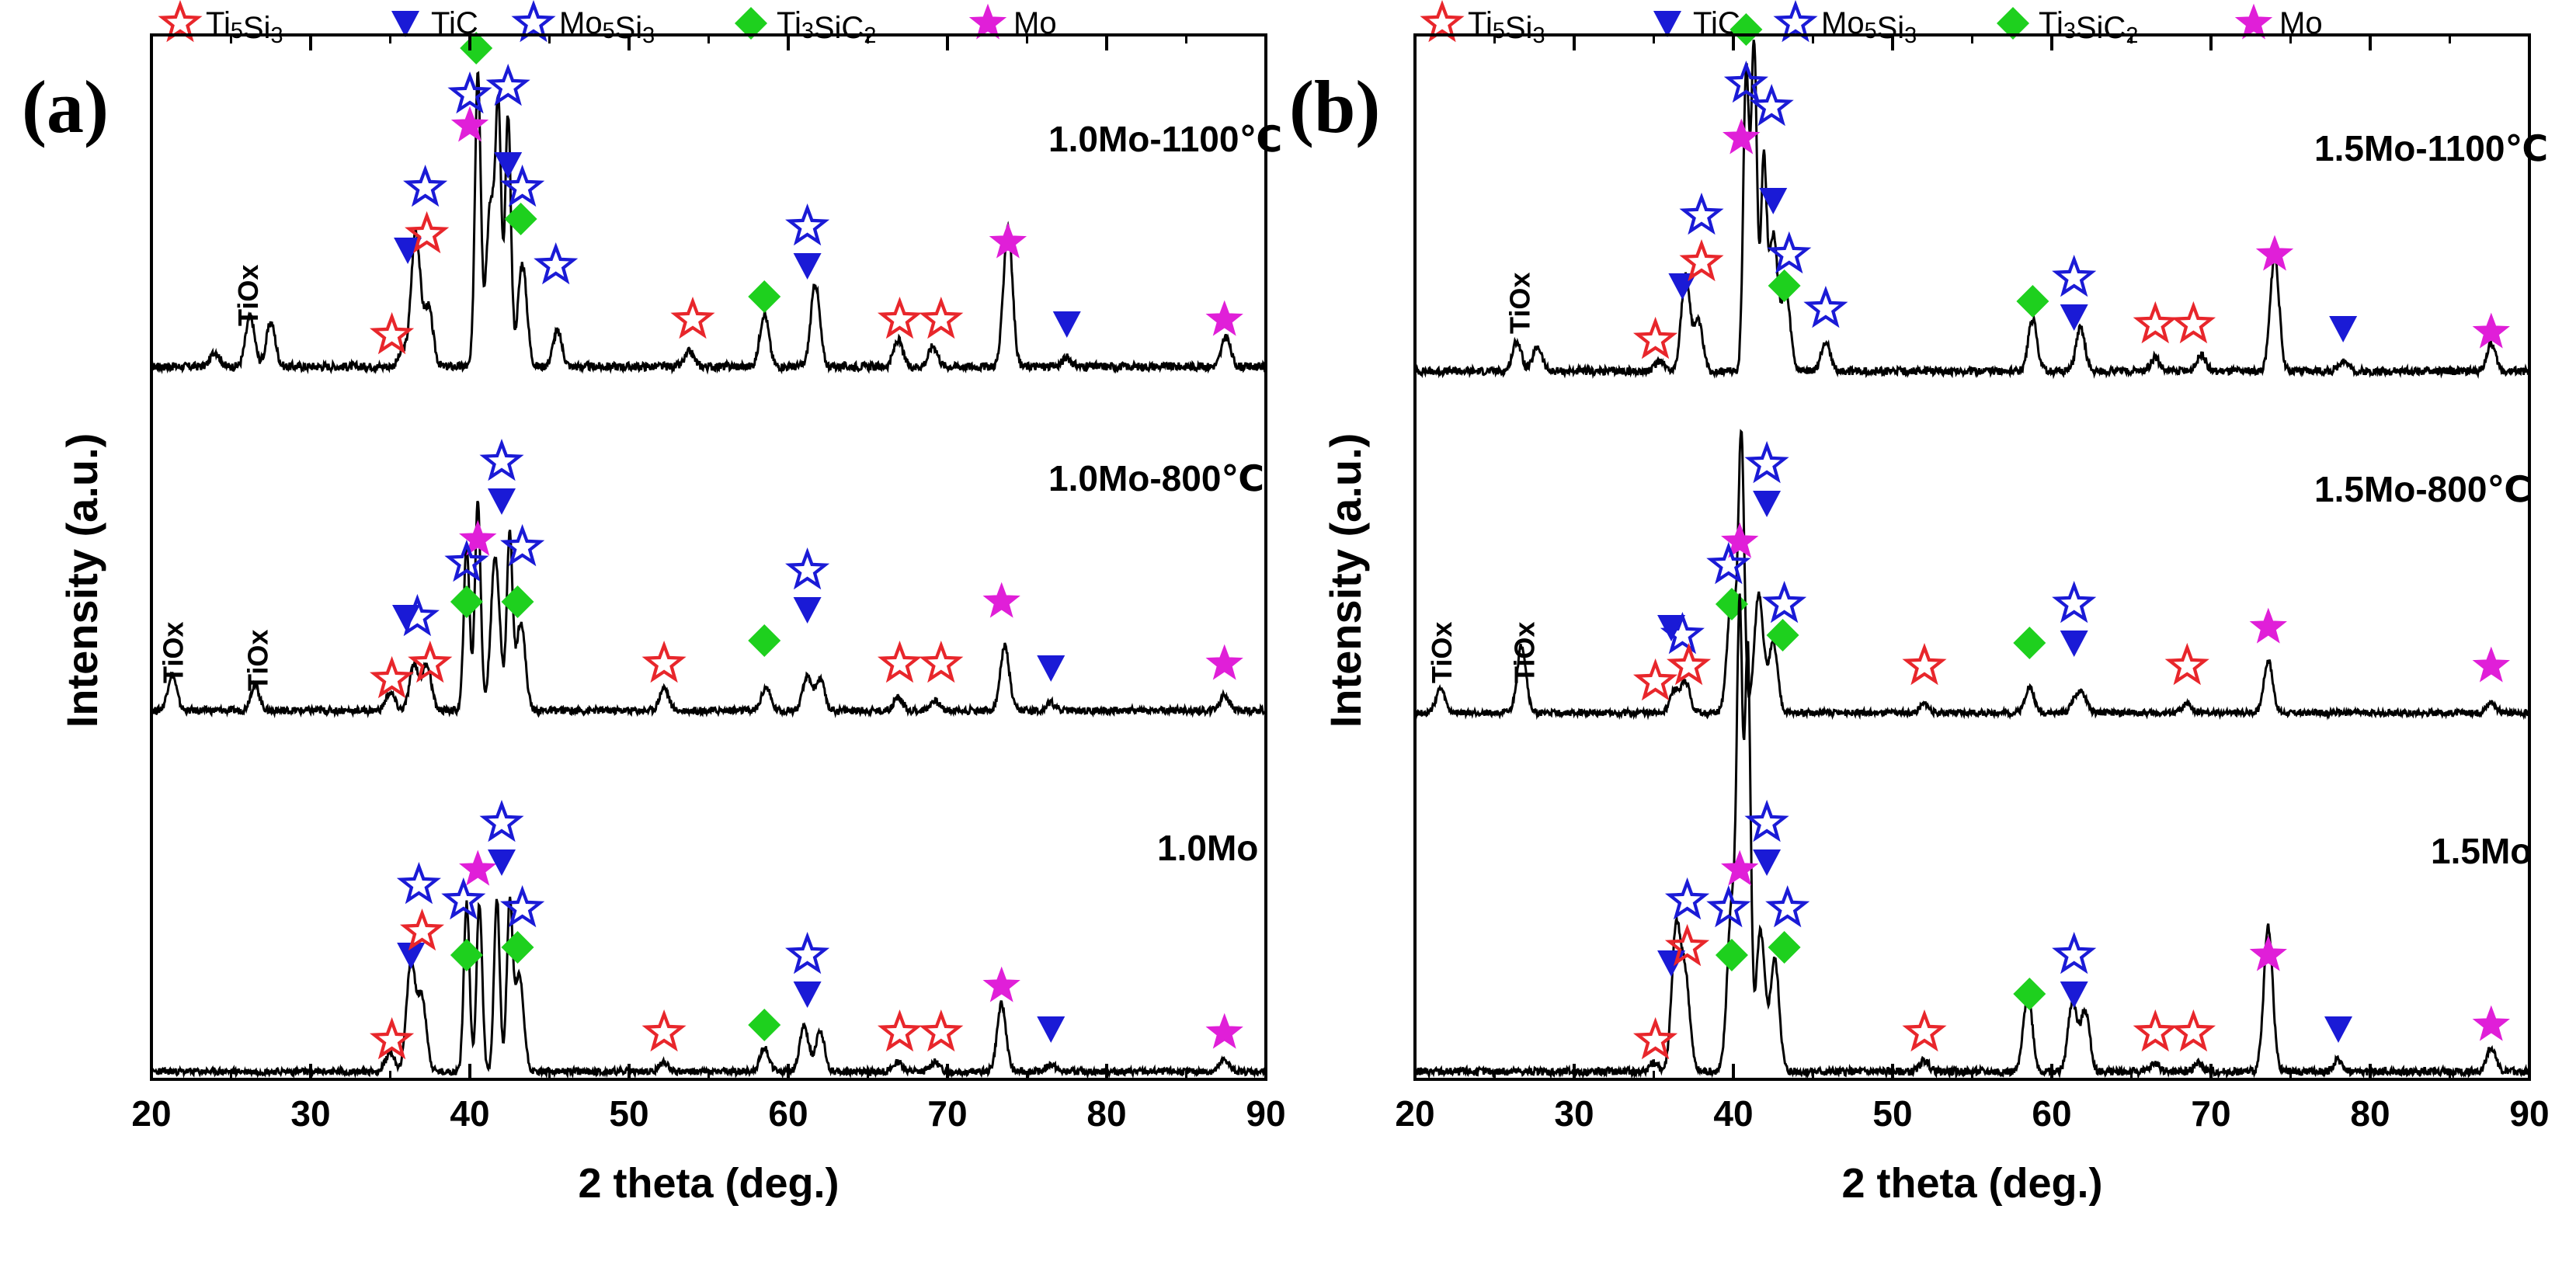  I want to click on x-tick-label: 70, so click(2210, 1113).